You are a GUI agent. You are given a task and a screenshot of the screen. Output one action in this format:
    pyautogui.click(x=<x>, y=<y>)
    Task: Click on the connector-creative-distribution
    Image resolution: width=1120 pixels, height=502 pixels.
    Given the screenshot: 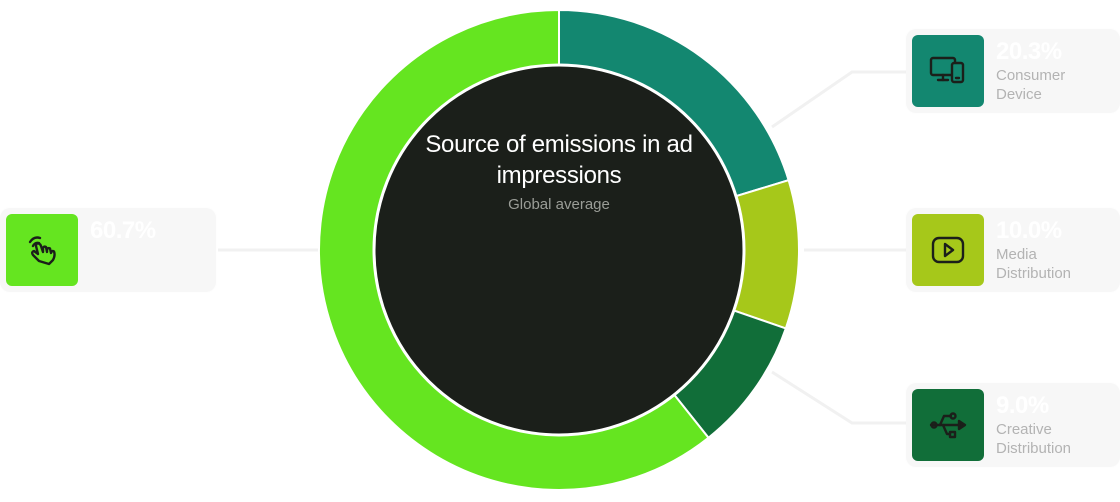 What is the action you would take?
    pyautogui.click(x=838, y=397)
    